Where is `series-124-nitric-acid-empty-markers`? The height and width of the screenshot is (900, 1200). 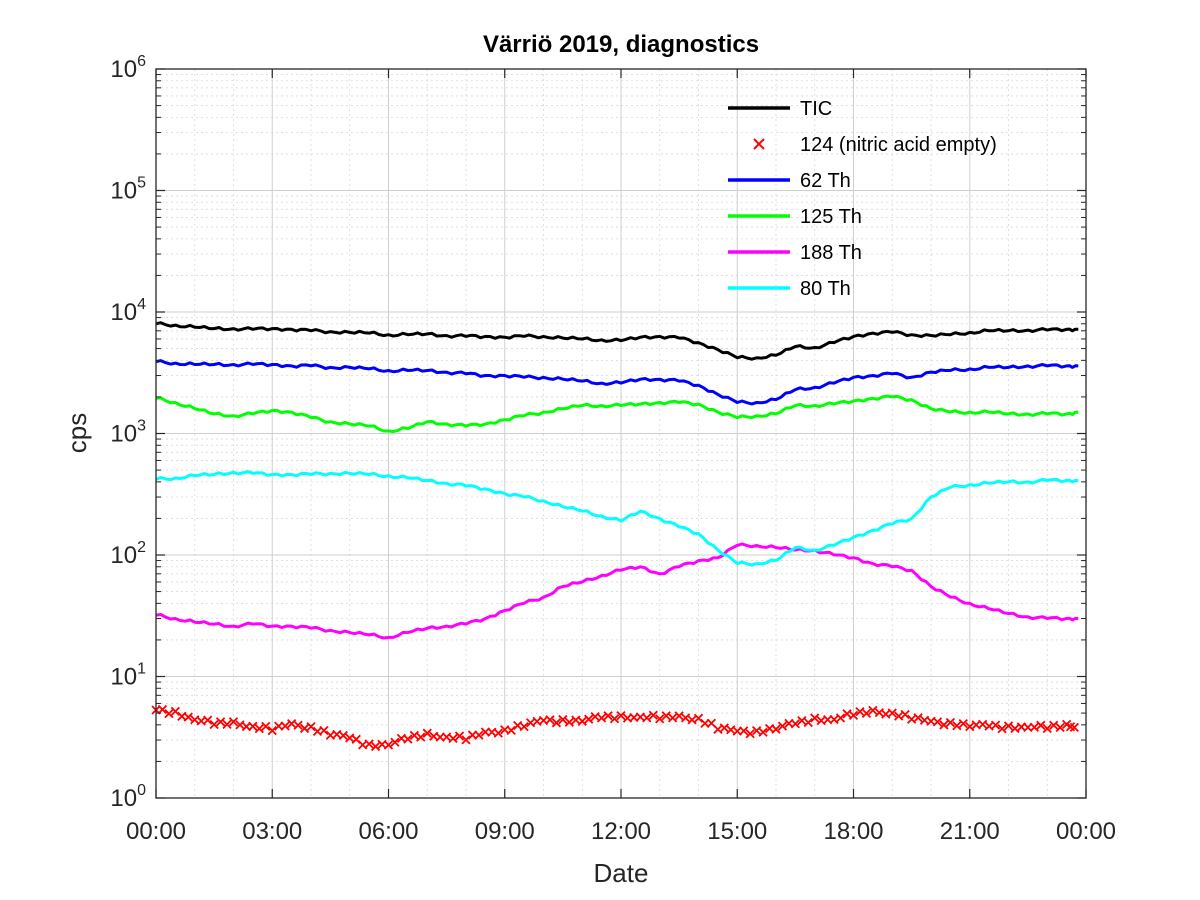
series-124-nitric-acid-empty-markers is located at coordinates (615, 728).